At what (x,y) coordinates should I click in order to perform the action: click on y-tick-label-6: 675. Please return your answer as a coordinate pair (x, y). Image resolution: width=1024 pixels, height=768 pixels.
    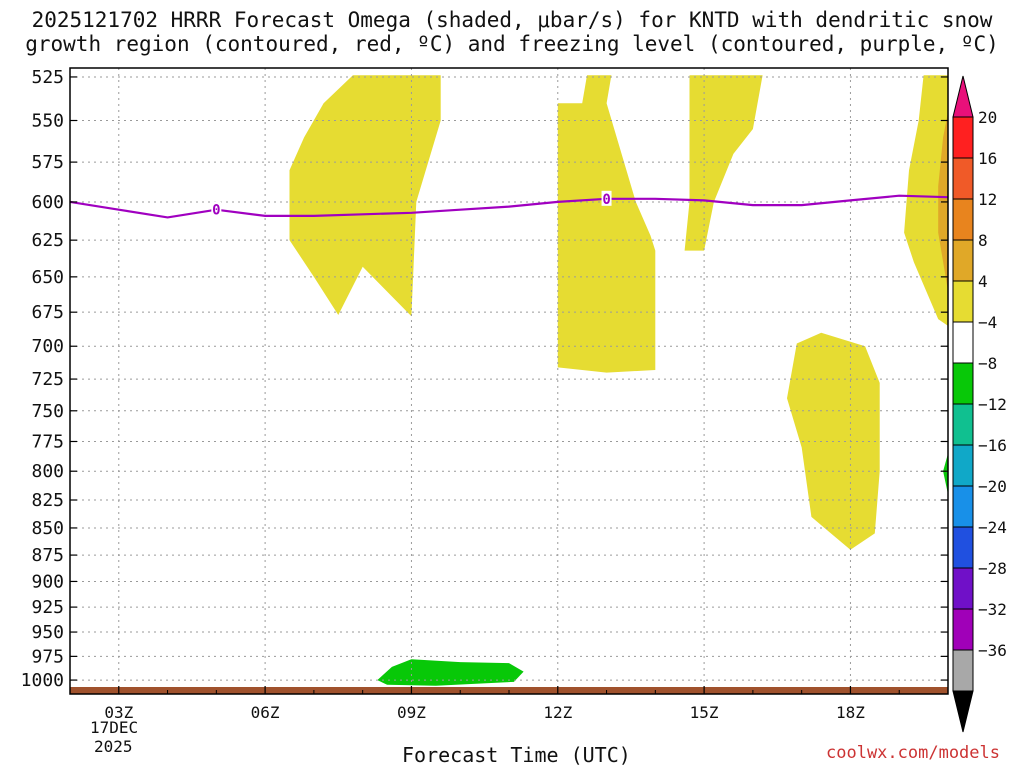
    Looking at the image, I should click on (47, 312).